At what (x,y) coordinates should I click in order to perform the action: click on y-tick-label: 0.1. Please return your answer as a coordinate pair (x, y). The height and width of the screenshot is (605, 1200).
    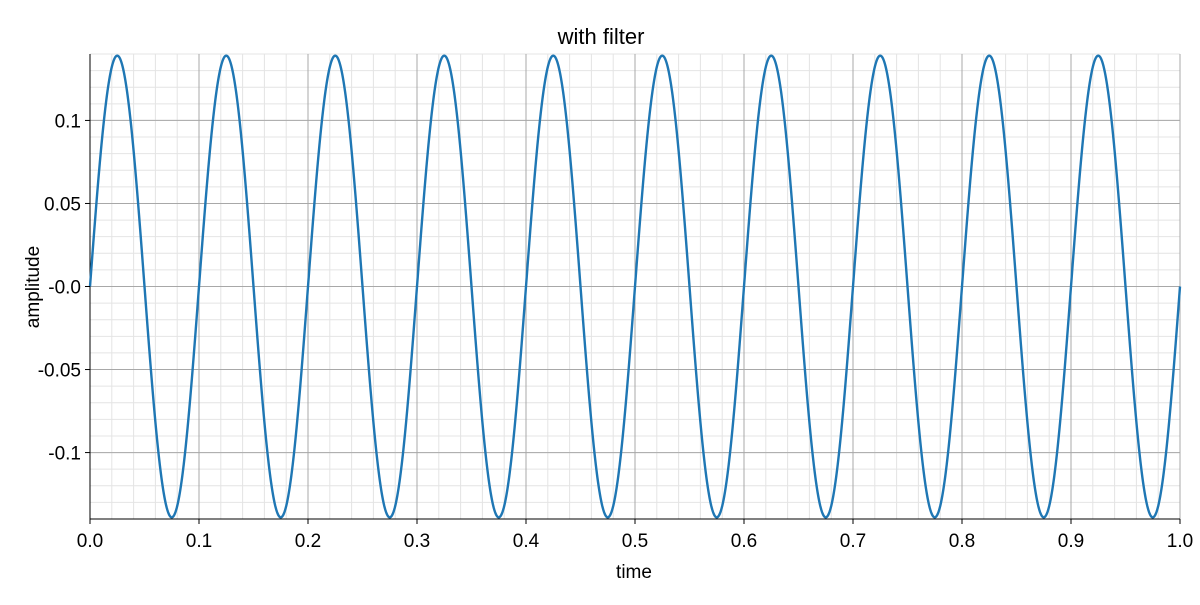
    Looking at the image, I should click on (68, 121).